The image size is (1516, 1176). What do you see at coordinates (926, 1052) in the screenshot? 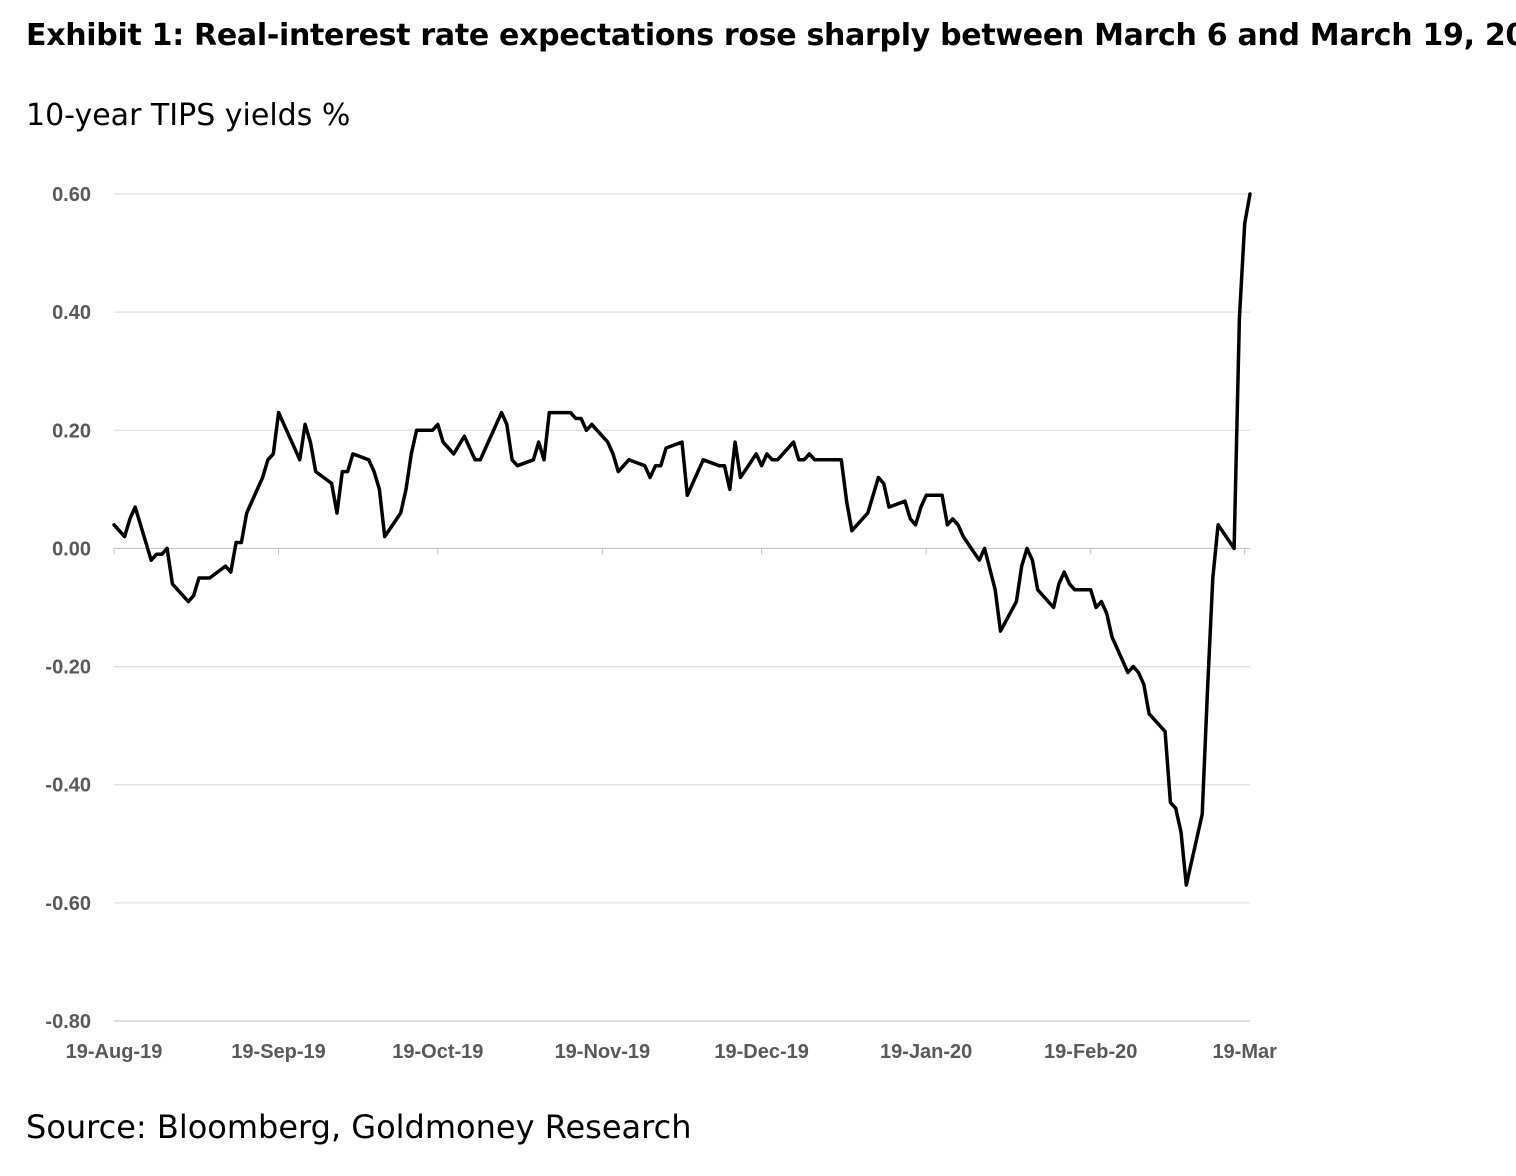
I see `x-tick-label: 19-Jan-20` at bounding box center [926, 1052].